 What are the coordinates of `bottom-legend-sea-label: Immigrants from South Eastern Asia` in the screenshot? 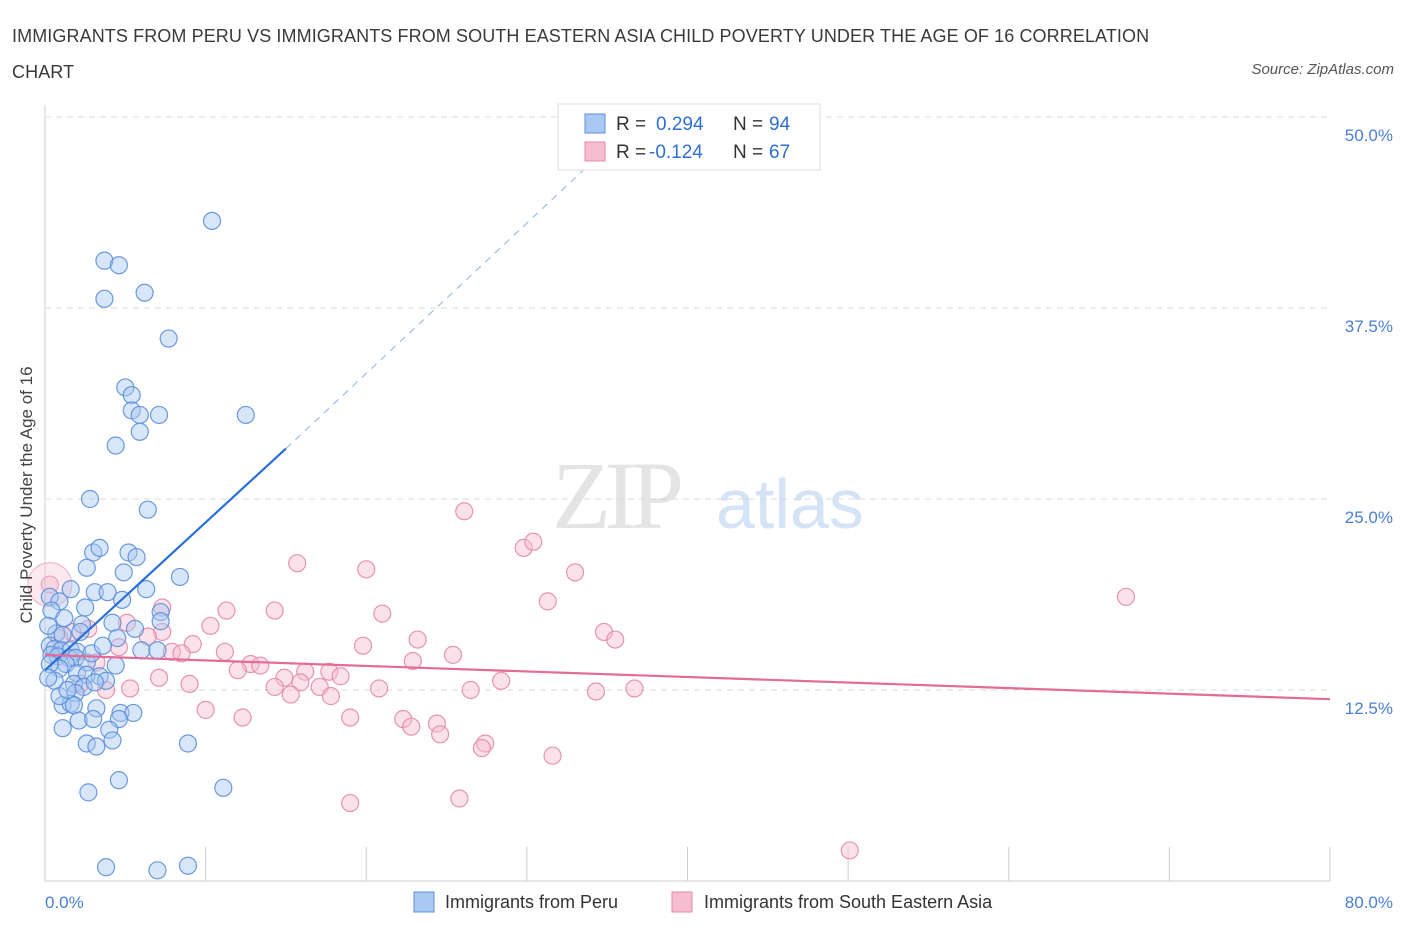 It's located at (848, 902).